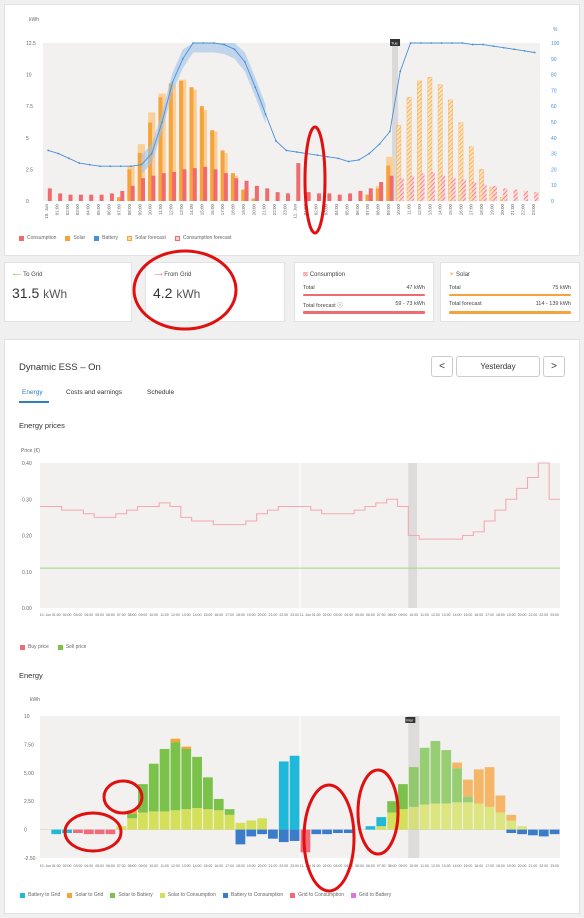  Describe the element at coordinates (554, 123) in the screenshot. I see `y2-tick-label: 50` at that location.